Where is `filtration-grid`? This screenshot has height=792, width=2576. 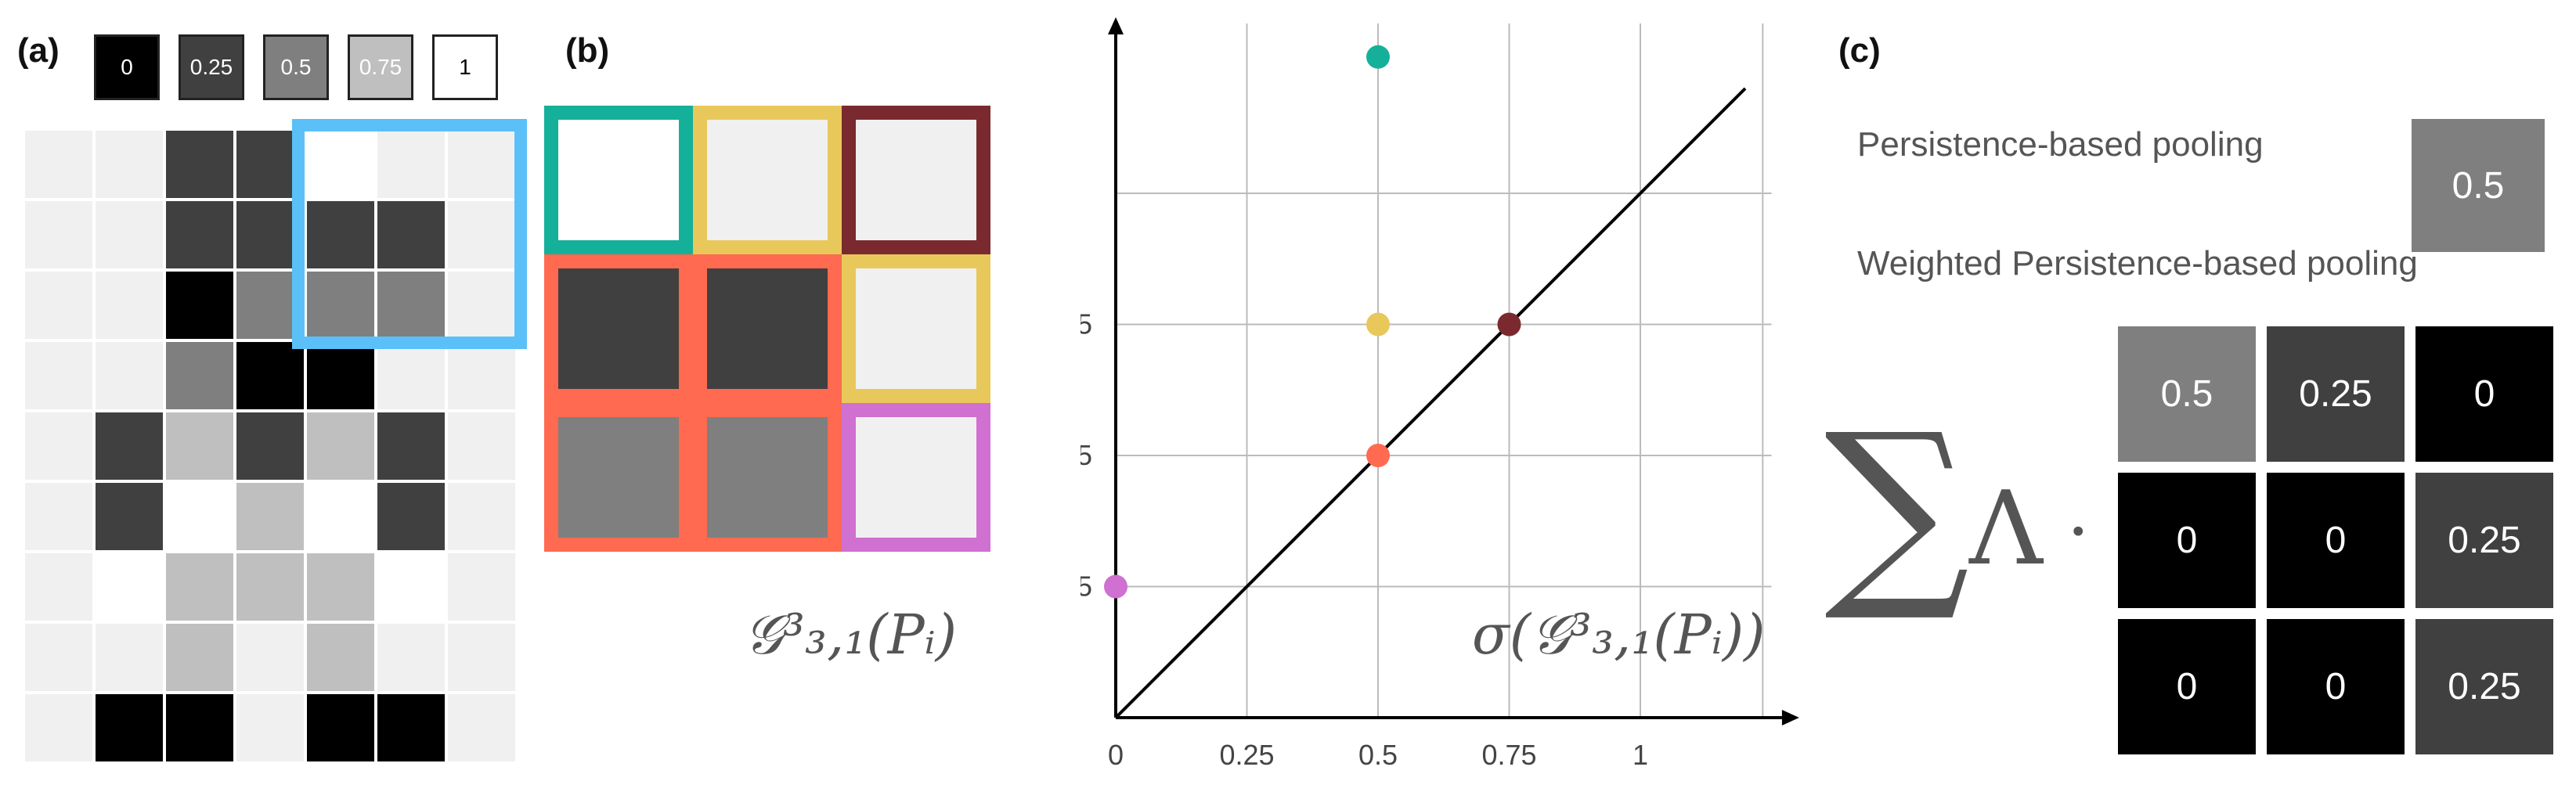
filtration-grid is located at coordinates (767, 329).